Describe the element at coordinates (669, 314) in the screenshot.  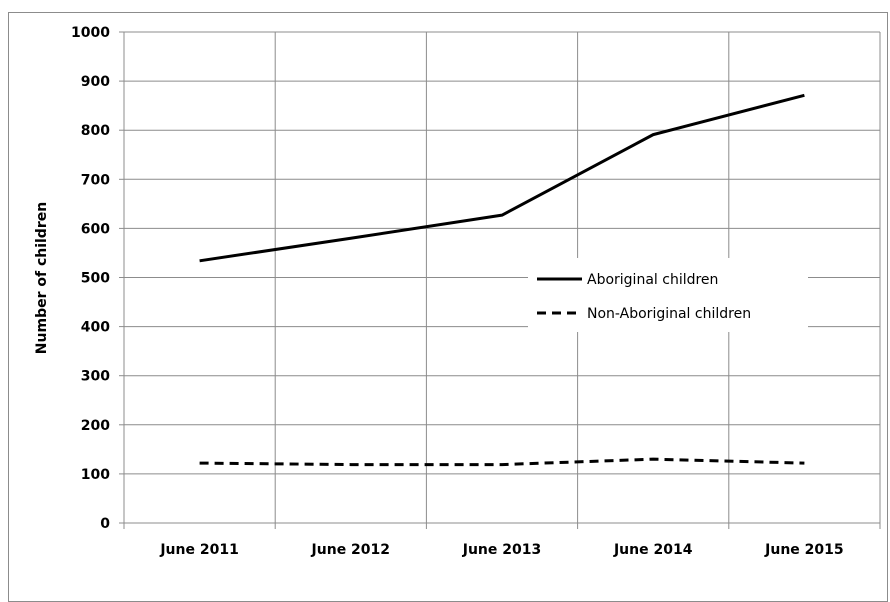
I see `legend-label-non-aboriginal: Non-Aboriginal children` at that location.